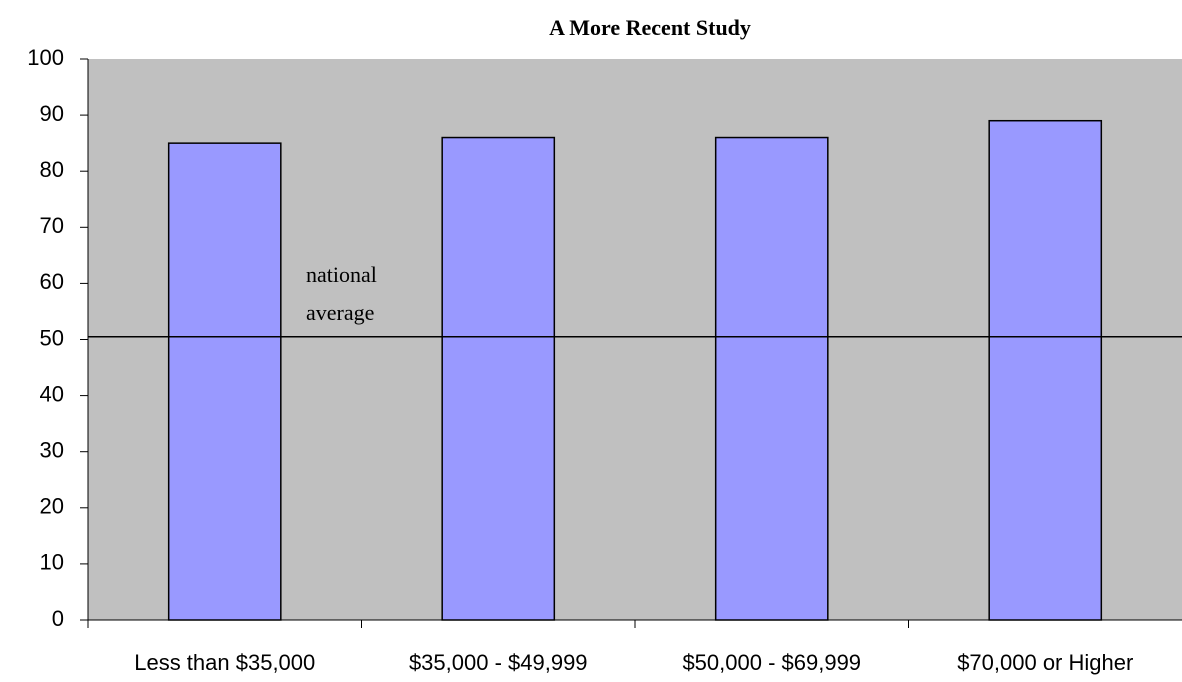 The height and width of the screenshot is (682, 1182). I want to click on y-tick-label: 40, so click(52, 393).